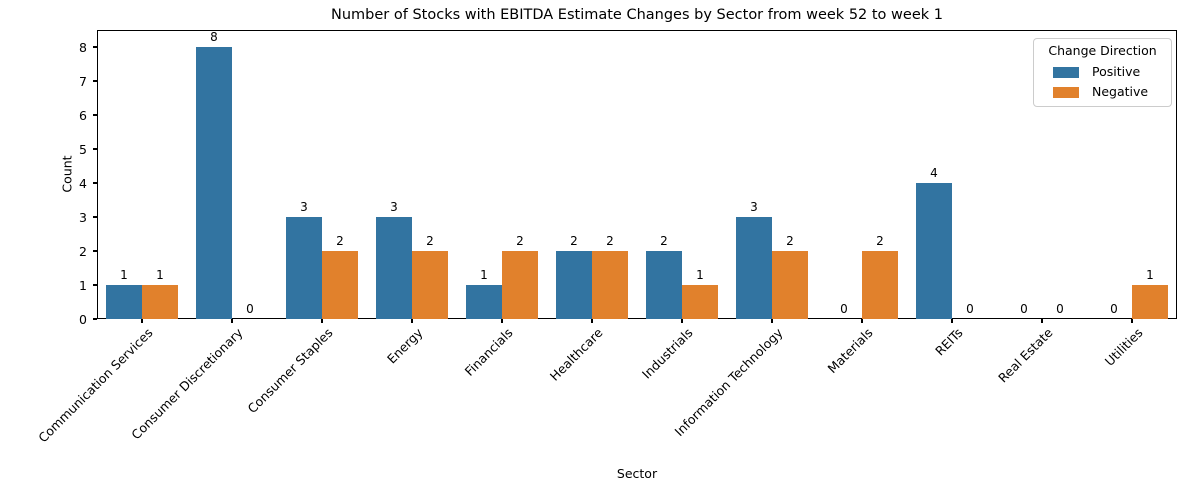 This screenshot has height=492, width=1190. Describe the element at coordinates (290, 371) in the screenshot. I see `x-tick-label-consumer-staples: Consumer Staples` at that location.